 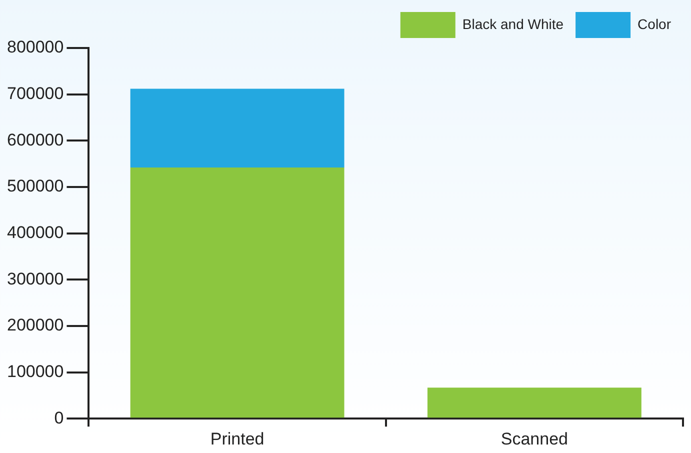 I want to click on y-tick-label: 800000, so click(x=35, y=47).